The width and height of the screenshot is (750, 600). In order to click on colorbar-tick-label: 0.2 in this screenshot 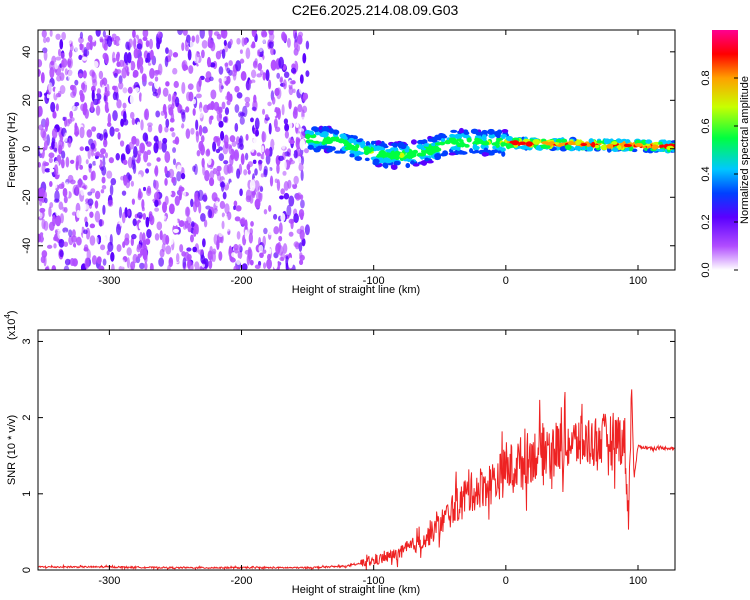, I will do `click(706, 221)`.